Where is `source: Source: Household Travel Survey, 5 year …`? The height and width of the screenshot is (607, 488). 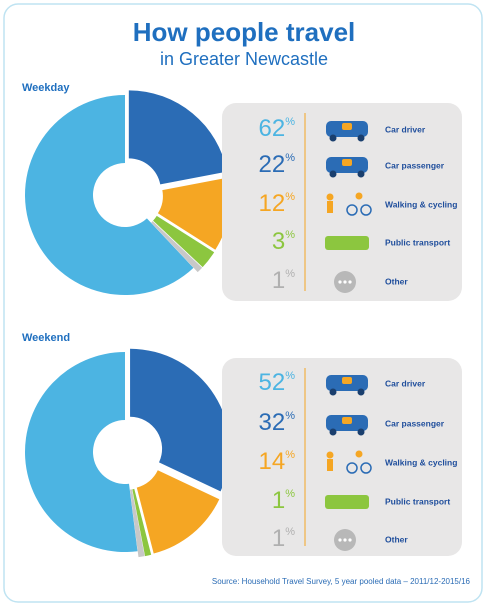 source: Source: Household Travel Survey, 5 year … is located at coordinates (341, 581).